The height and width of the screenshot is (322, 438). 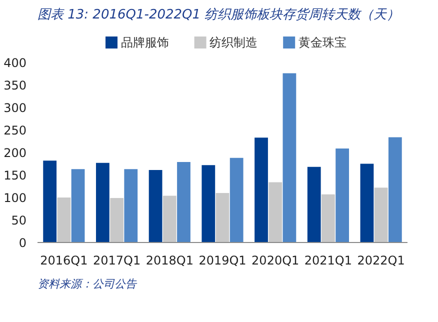 I want to click on y-tick-label: 300, so click(x=15, y=108).